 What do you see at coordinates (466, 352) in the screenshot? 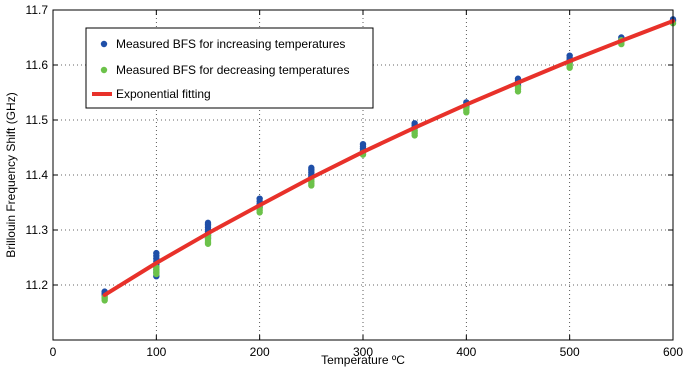
I see `x-tick-label: 400` at bounding box center [466, 352].